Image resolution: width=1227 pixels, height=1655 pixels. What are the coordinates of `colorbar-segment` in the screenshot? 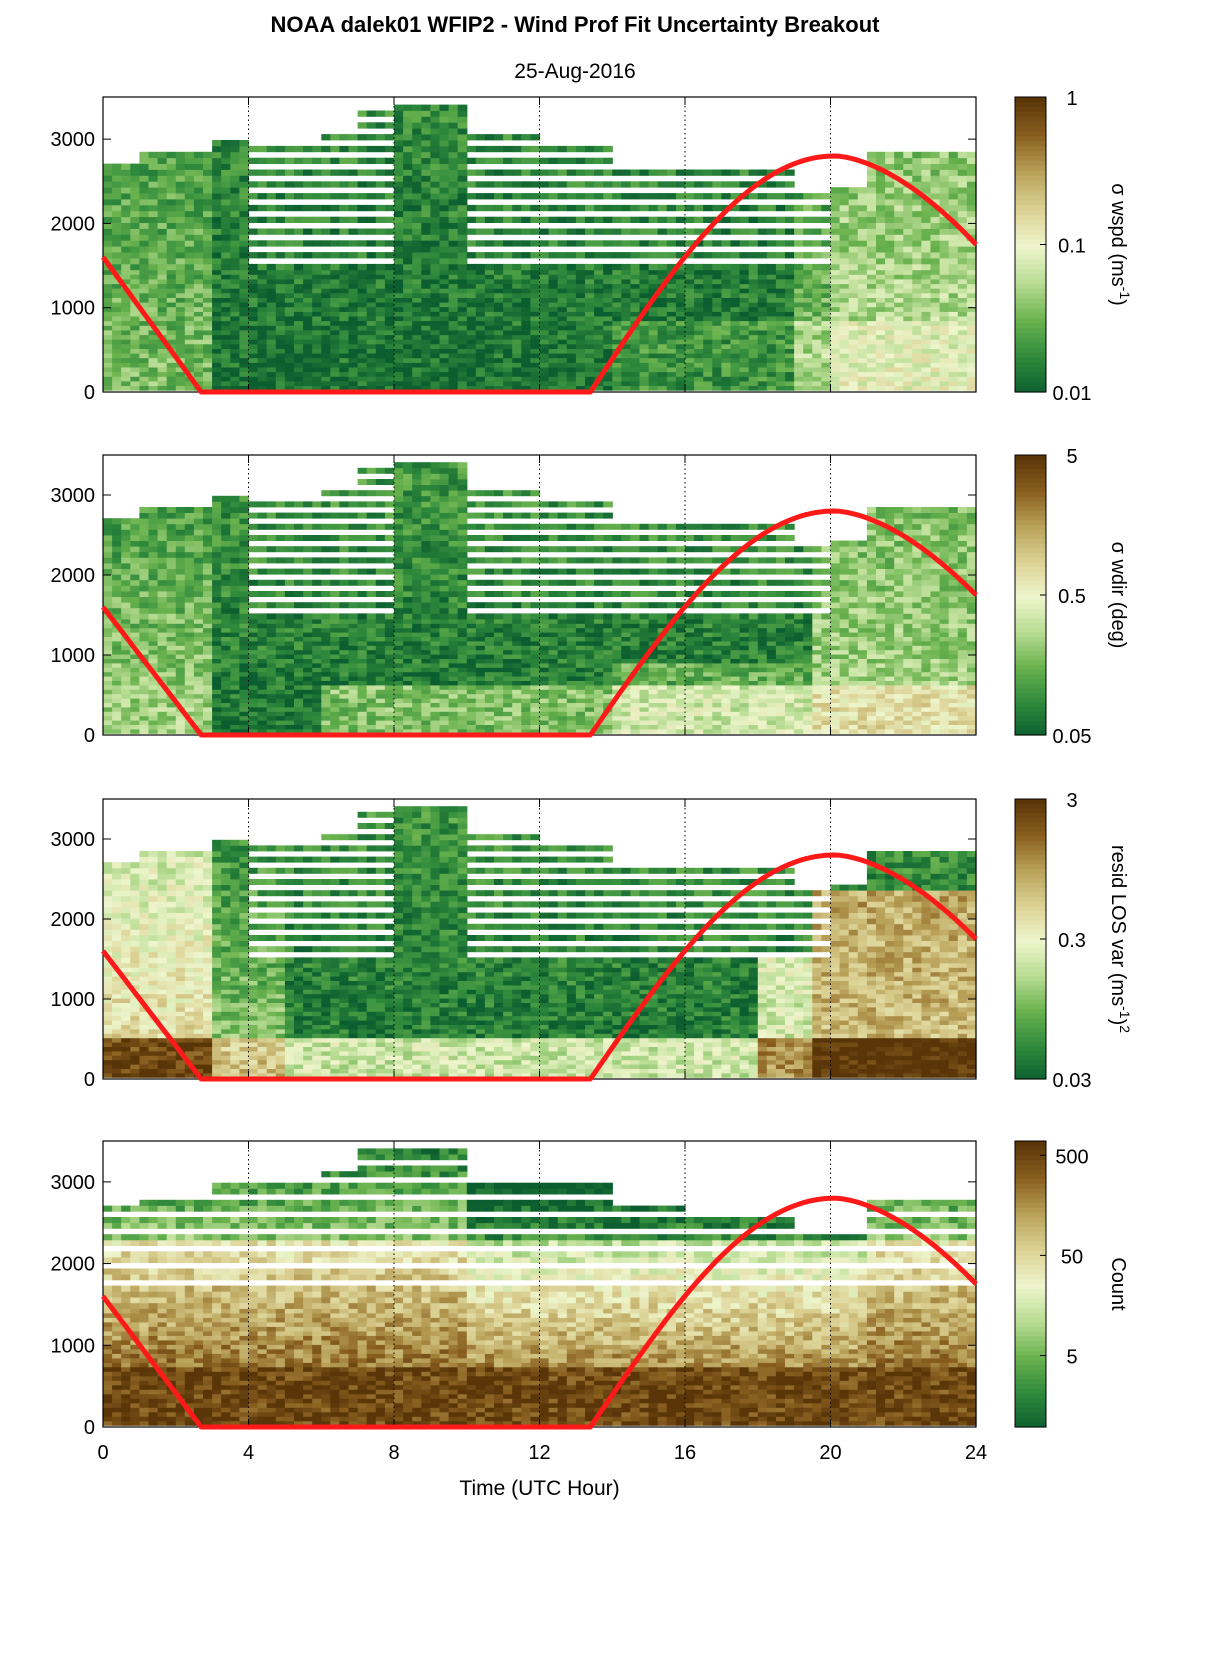 It's located at (1030, 360).